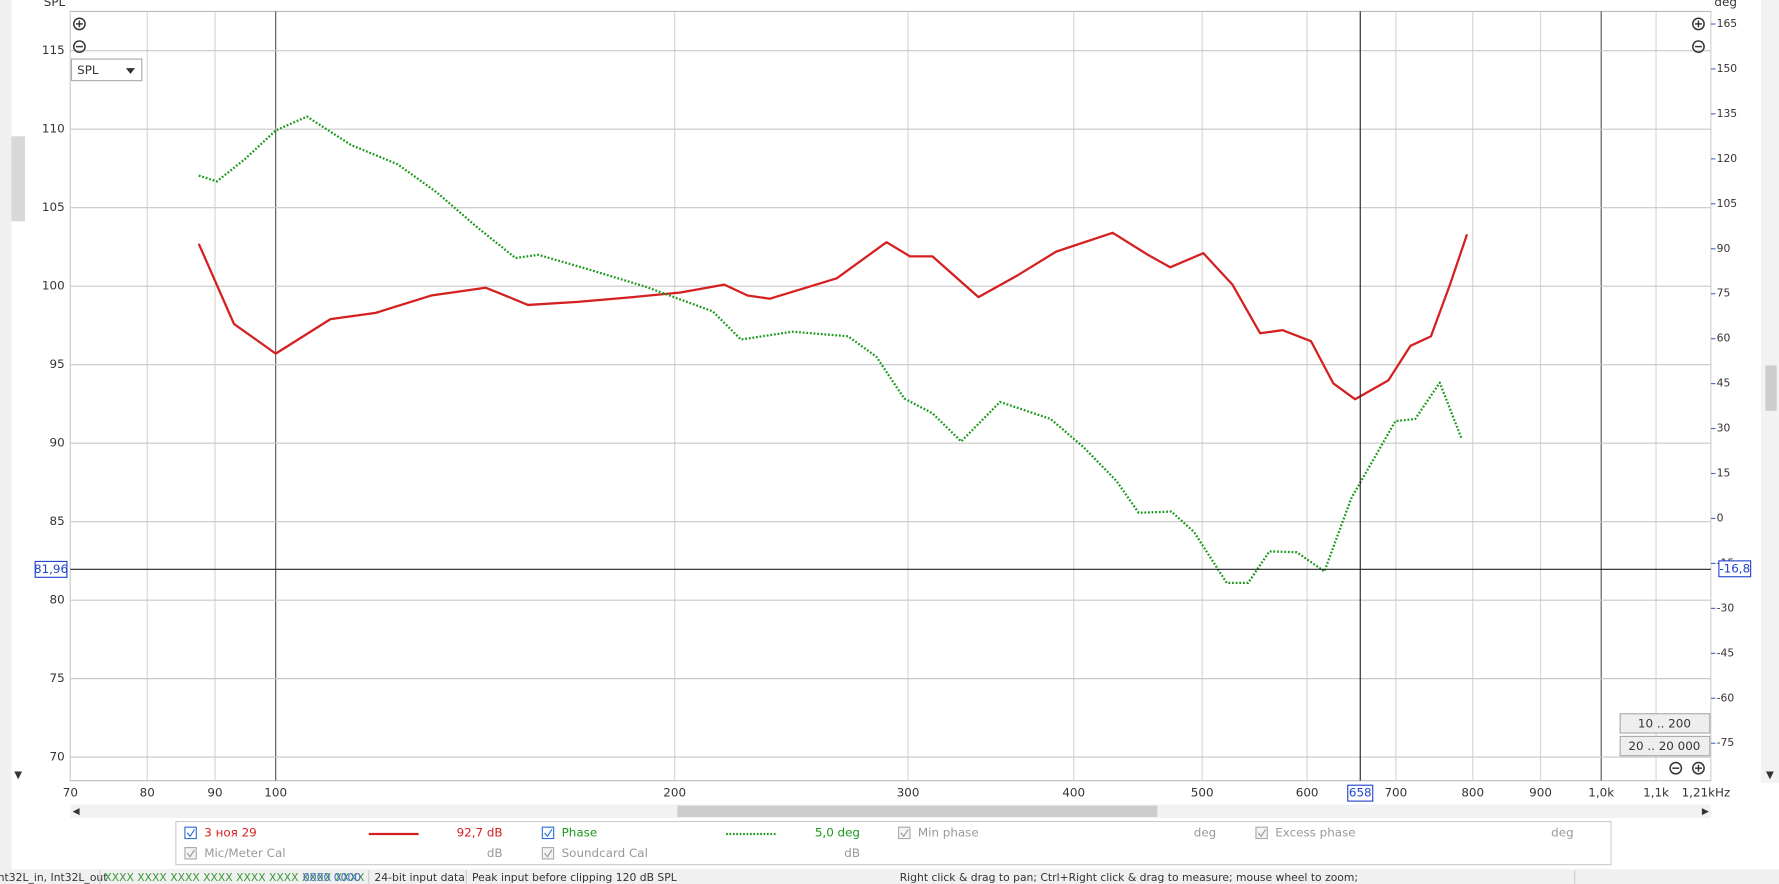 The height and width of the screenshot is (884, 1779). Describe the element at coordinates (57, 364) in the screenshot. I see `y-tick-label: 95` at that location.